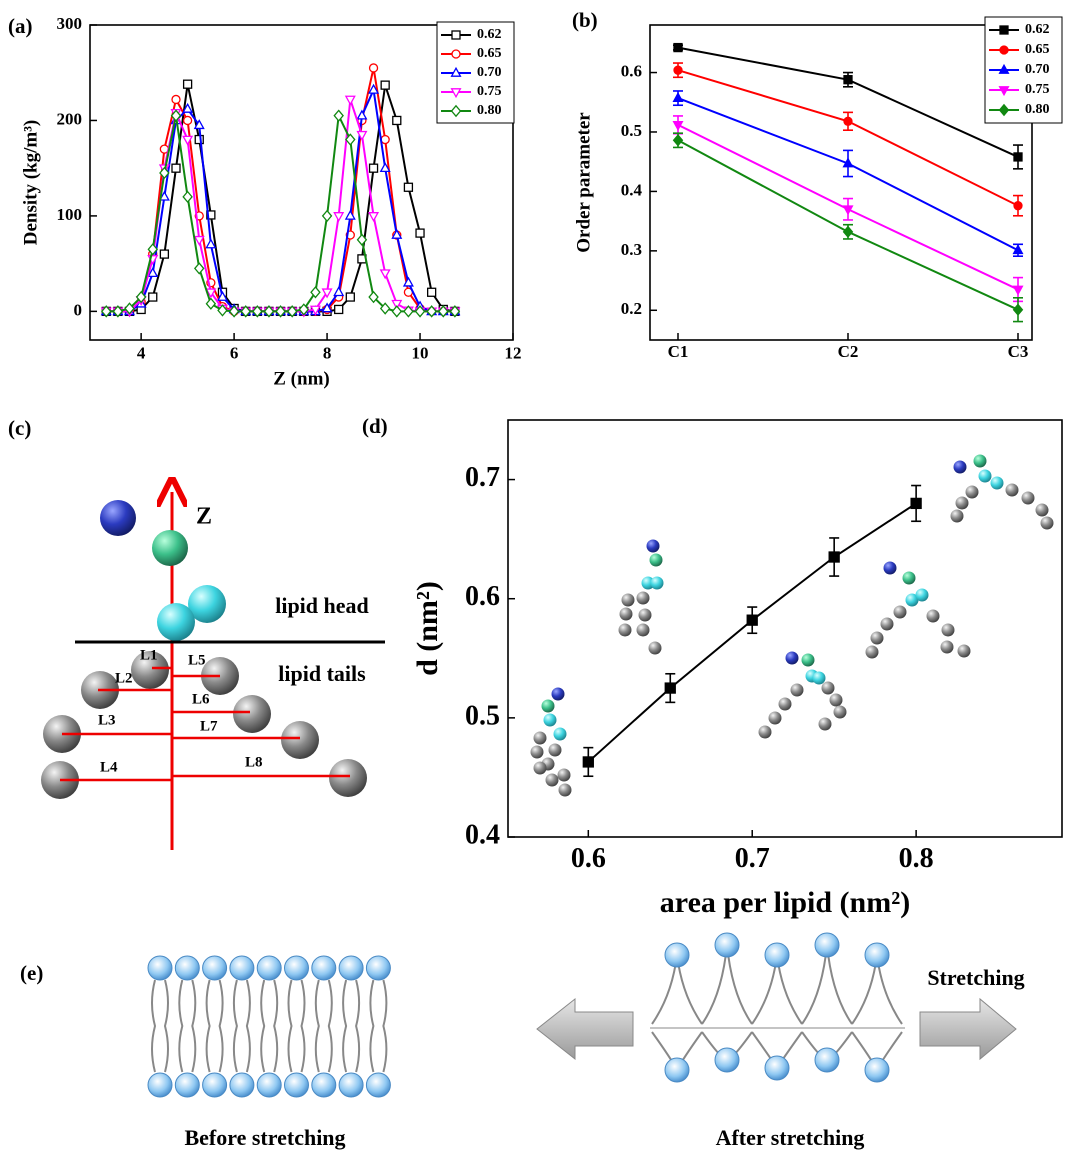 Image resolution: width=1070 pixels, height=1153 pixels. Describe the element at coordinates (124, 678) in the screenshot. I see `length-label: L2` at that location.